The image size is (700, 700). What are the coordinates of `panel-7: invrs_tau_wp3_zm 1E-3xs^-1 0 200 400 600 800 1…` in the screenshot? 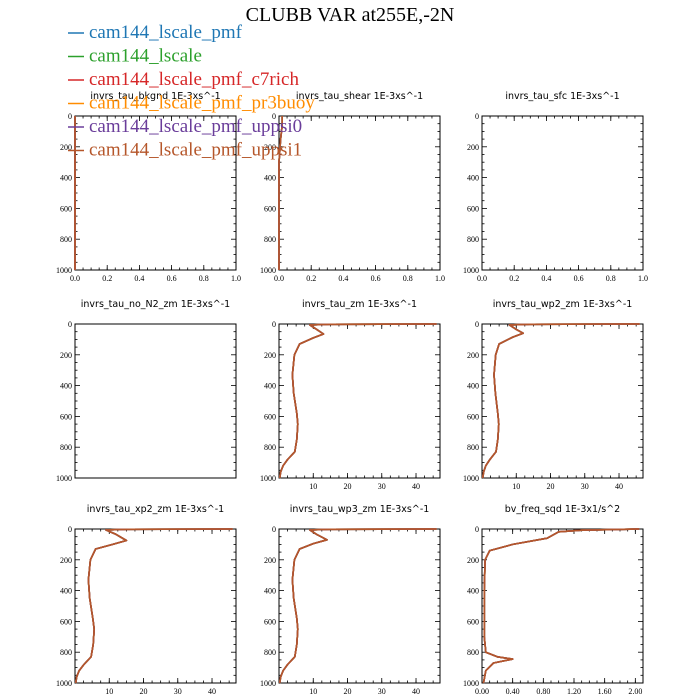 It's located at (350, 600).